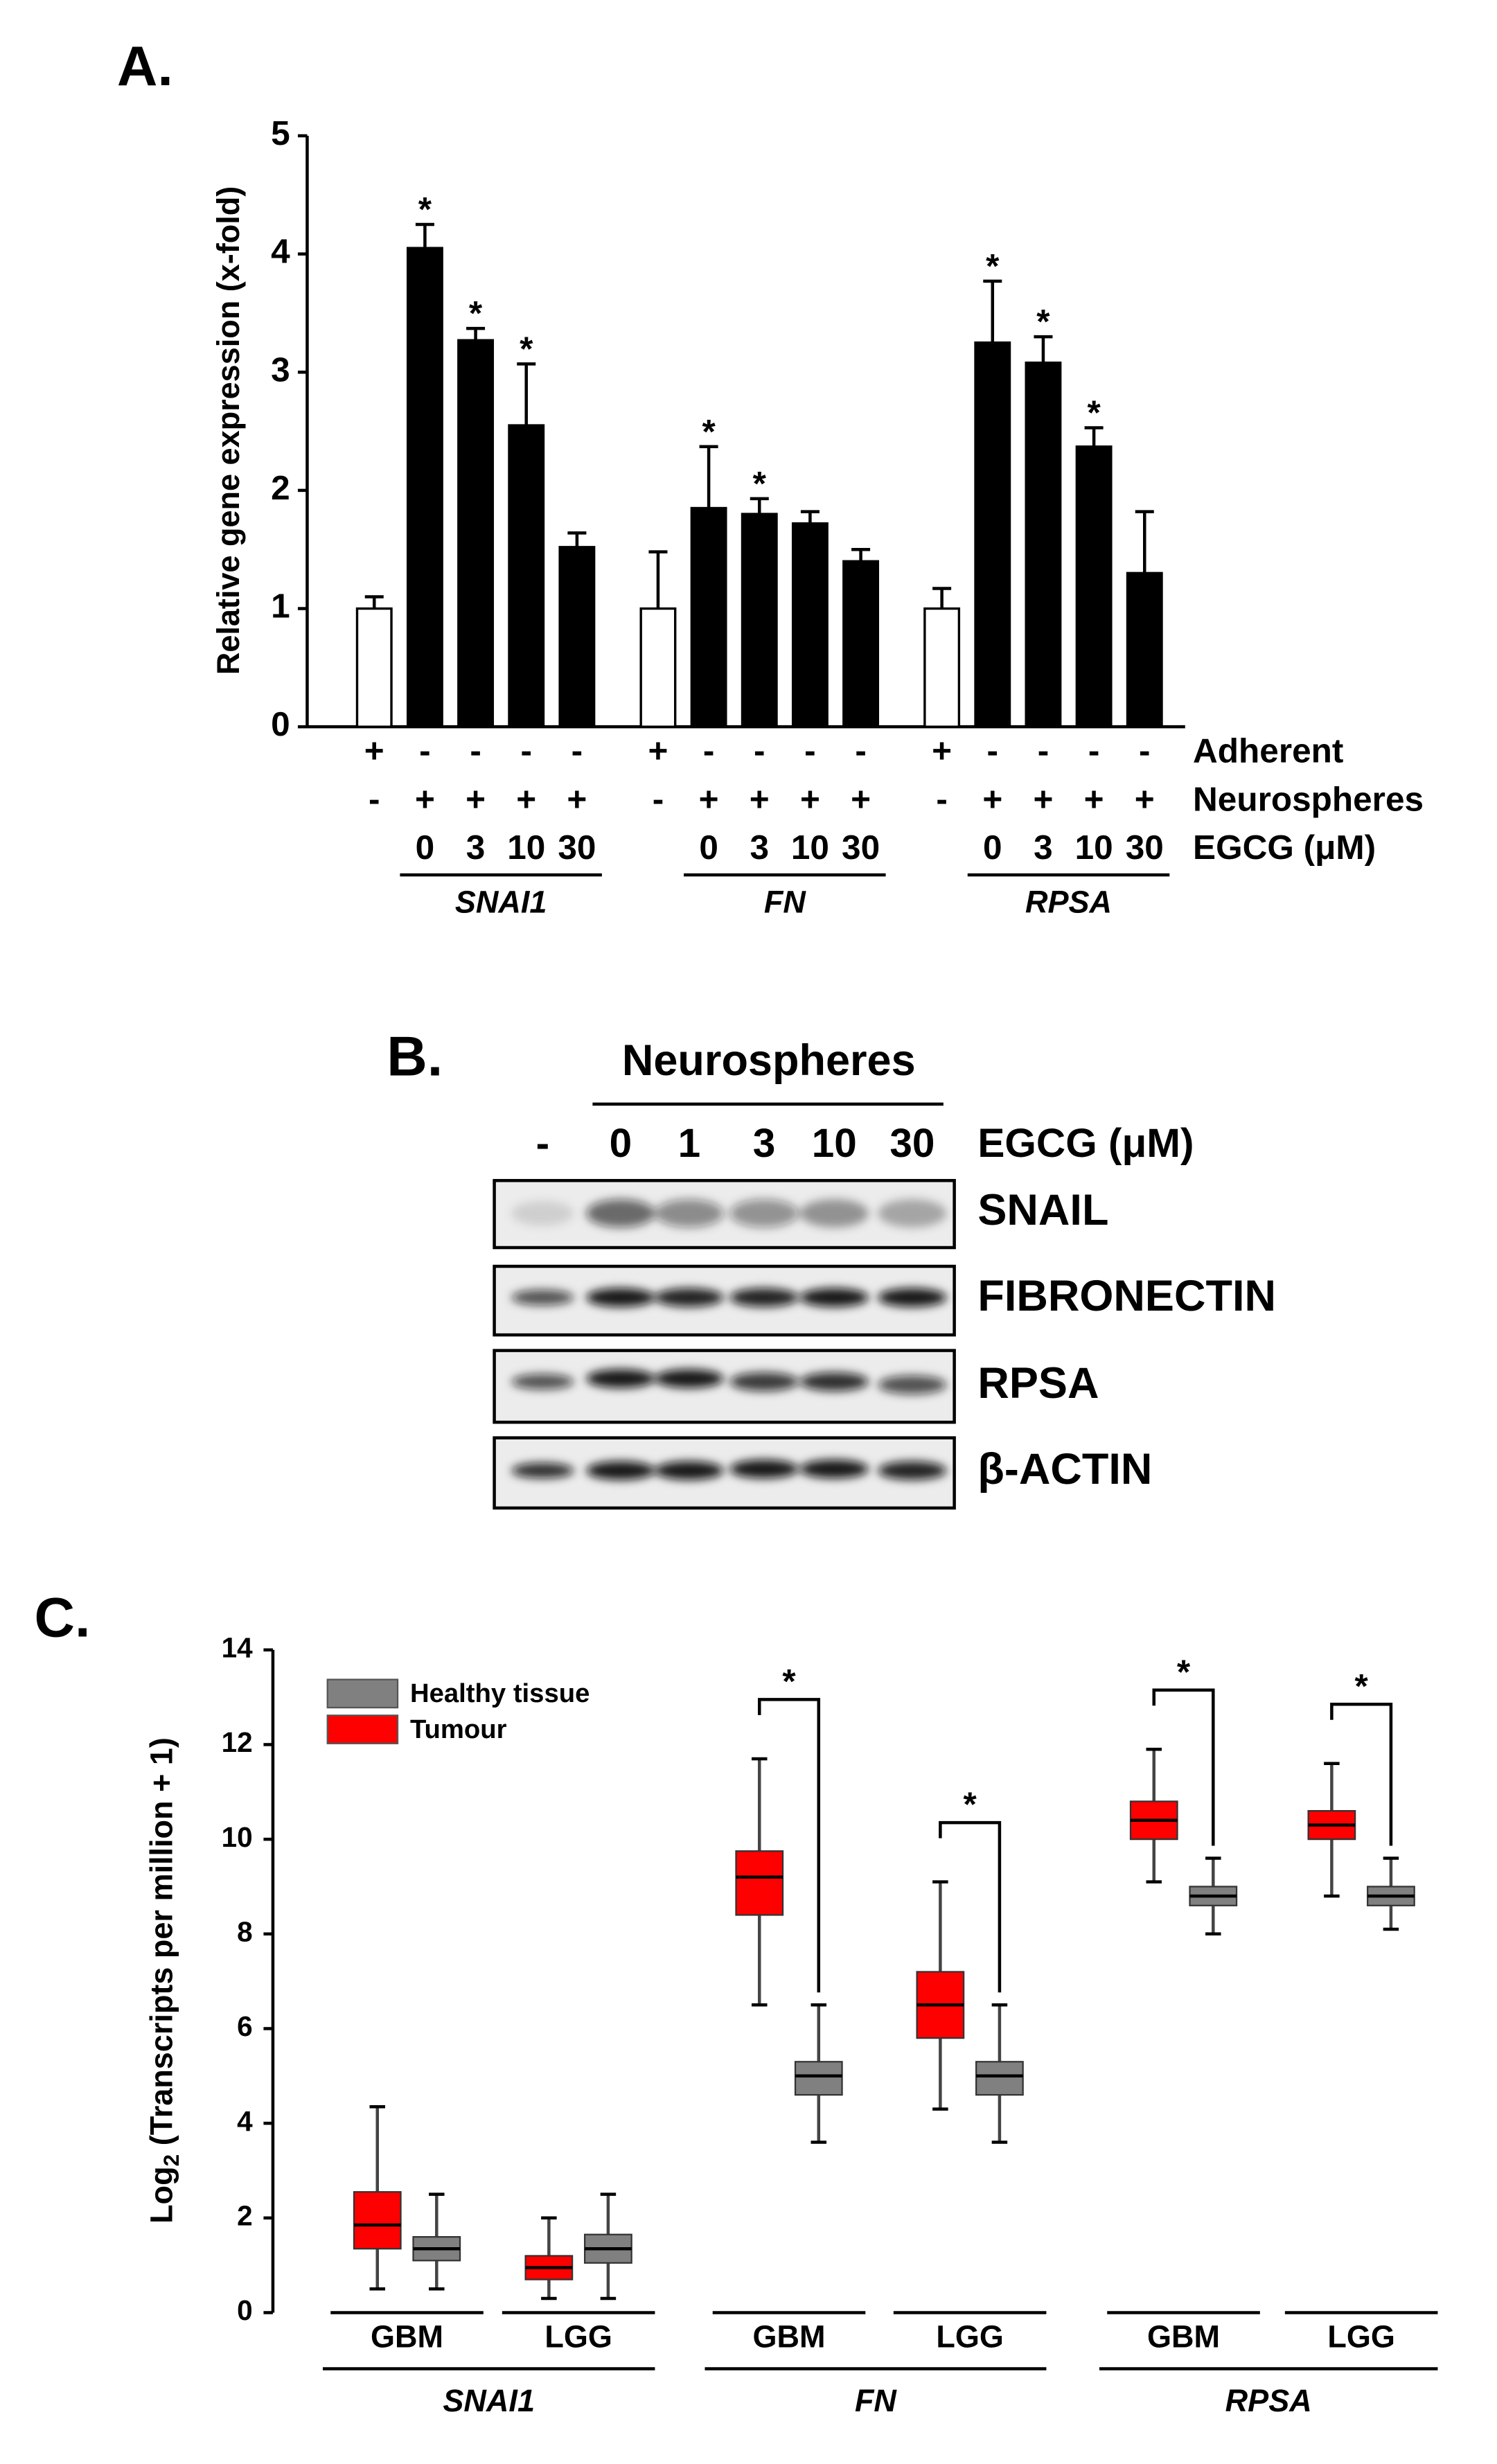 Image resolution: width=1497 pixels, height=2464 pixels. I want to click on y-axis-label-part: Log, so click(161, 2195).